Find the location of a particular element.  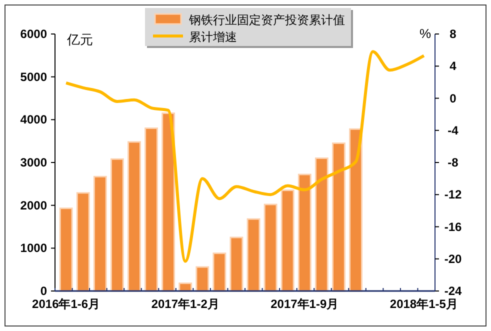

y2-tick-label: 4 is located at coordinates (453, 66).